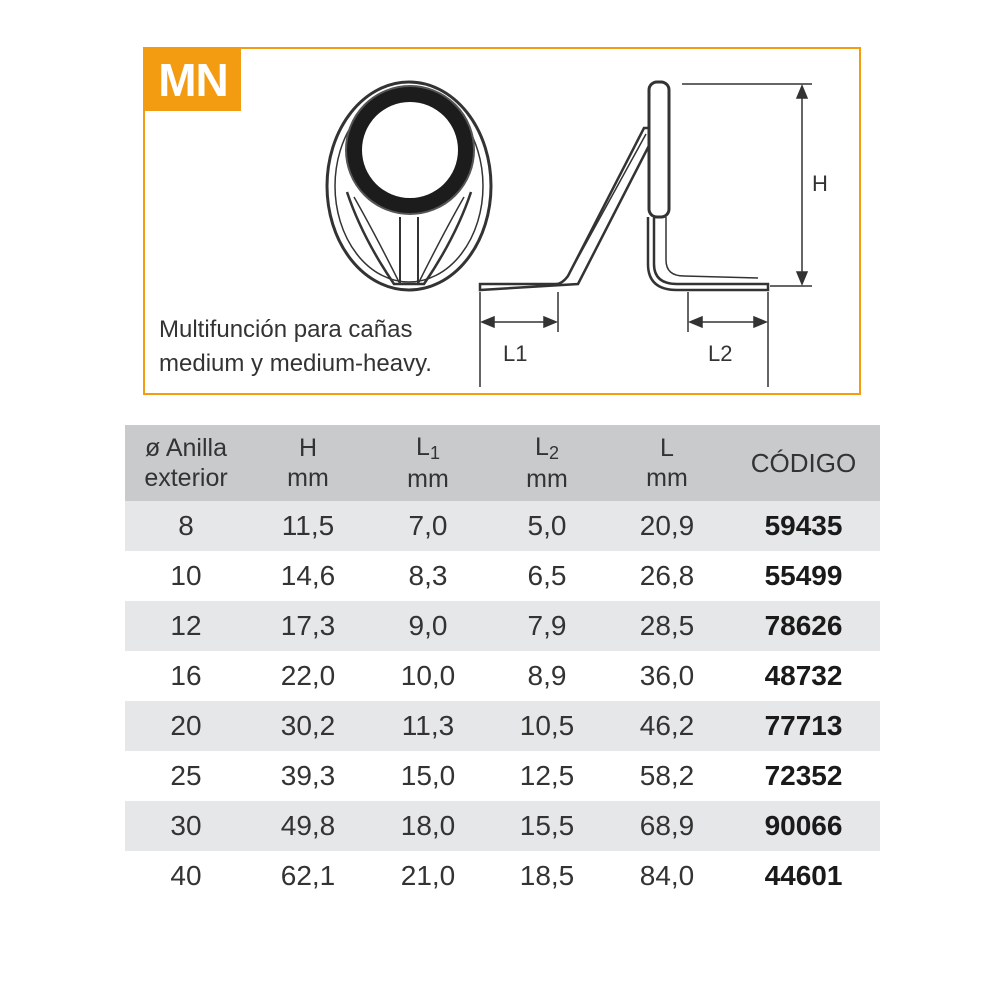 This screenshot has width=1000, height=1000. Describe the element at coordinates (667, 775) in the screenshot. I see `table-cell: 58,2` at that location.